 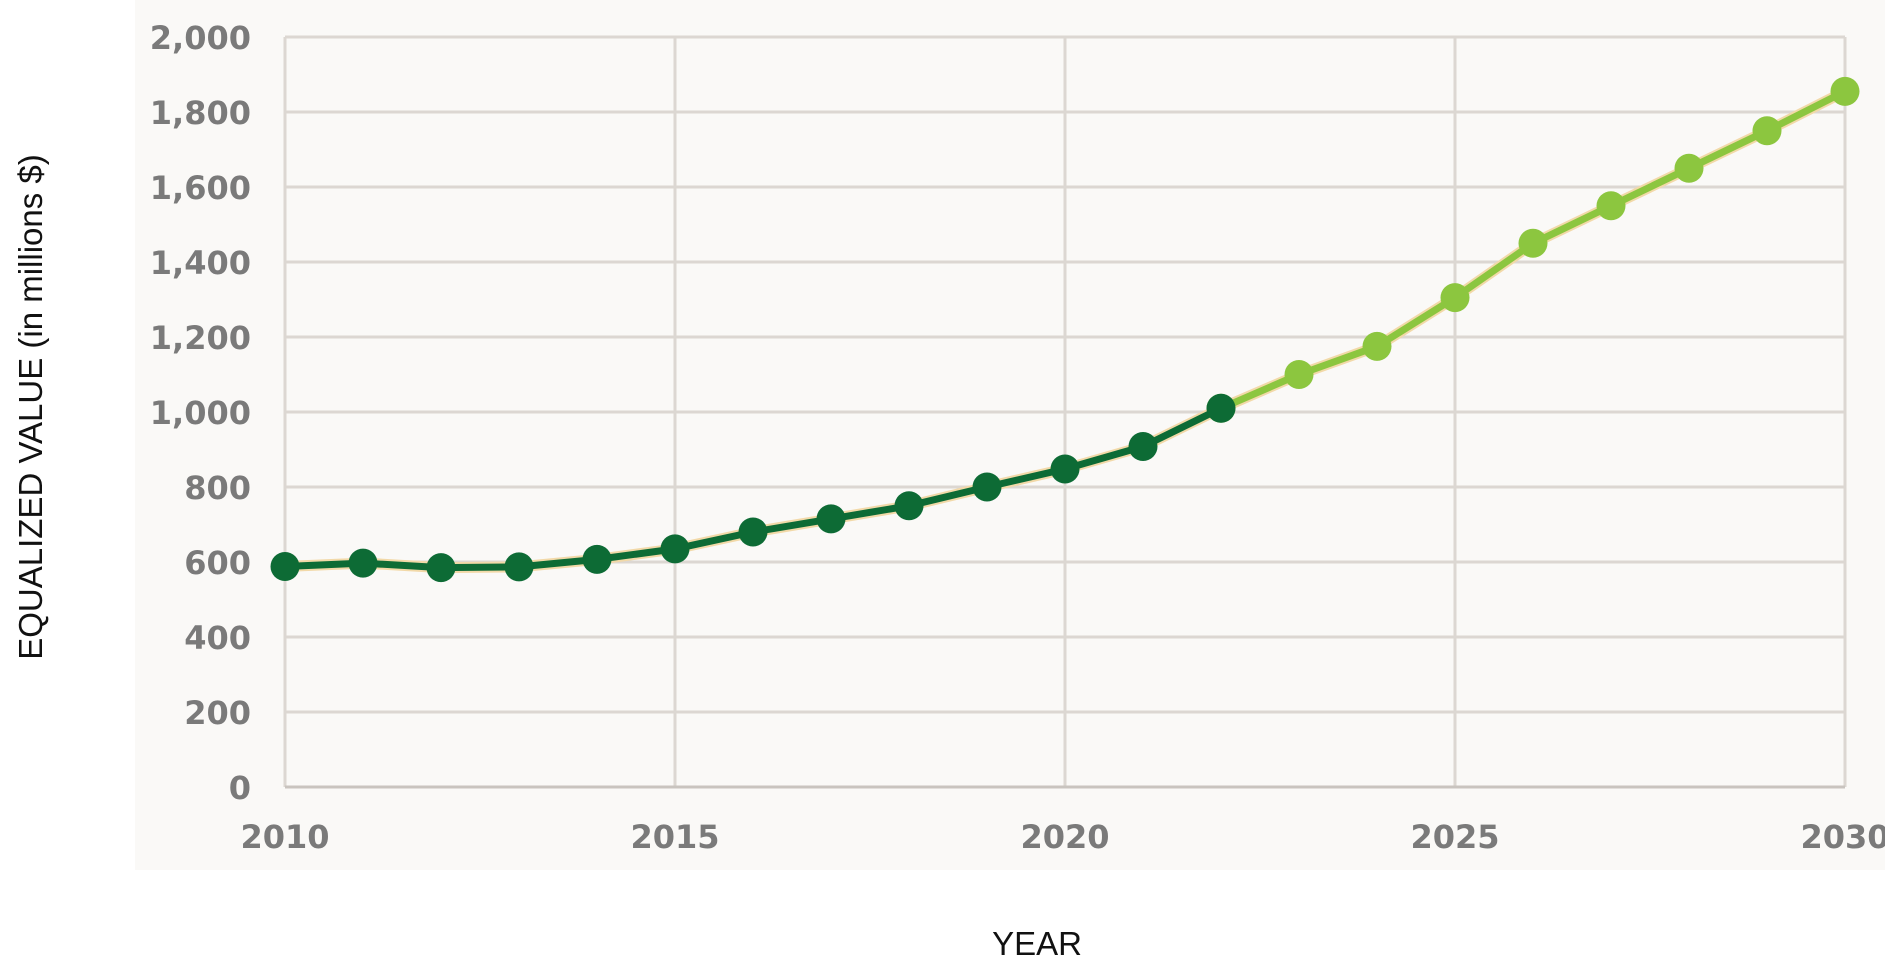 What do you see at coordinates (200, 113) in the screenshot?
I see `y-tick-label: 1,800` at bounding box center [200, 113].